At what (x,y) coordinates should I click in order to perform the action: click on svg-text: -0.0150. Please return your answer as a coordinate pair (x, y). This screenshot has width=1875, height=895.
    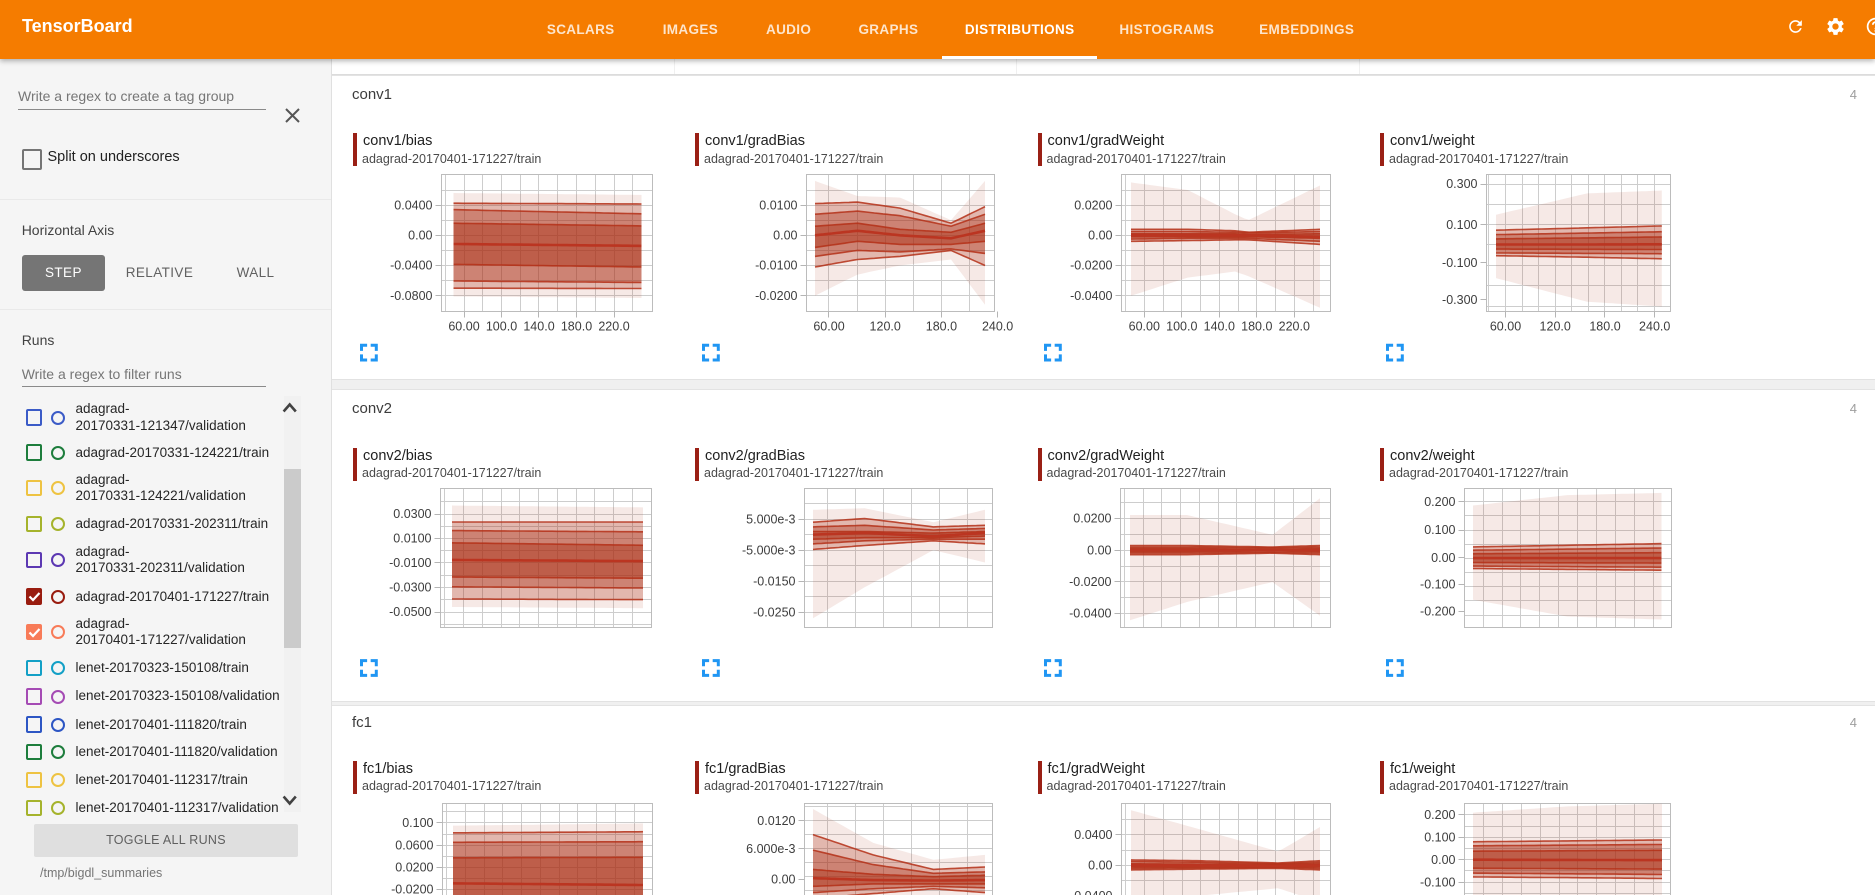
    Looking at the image, I should click on (774, 581).